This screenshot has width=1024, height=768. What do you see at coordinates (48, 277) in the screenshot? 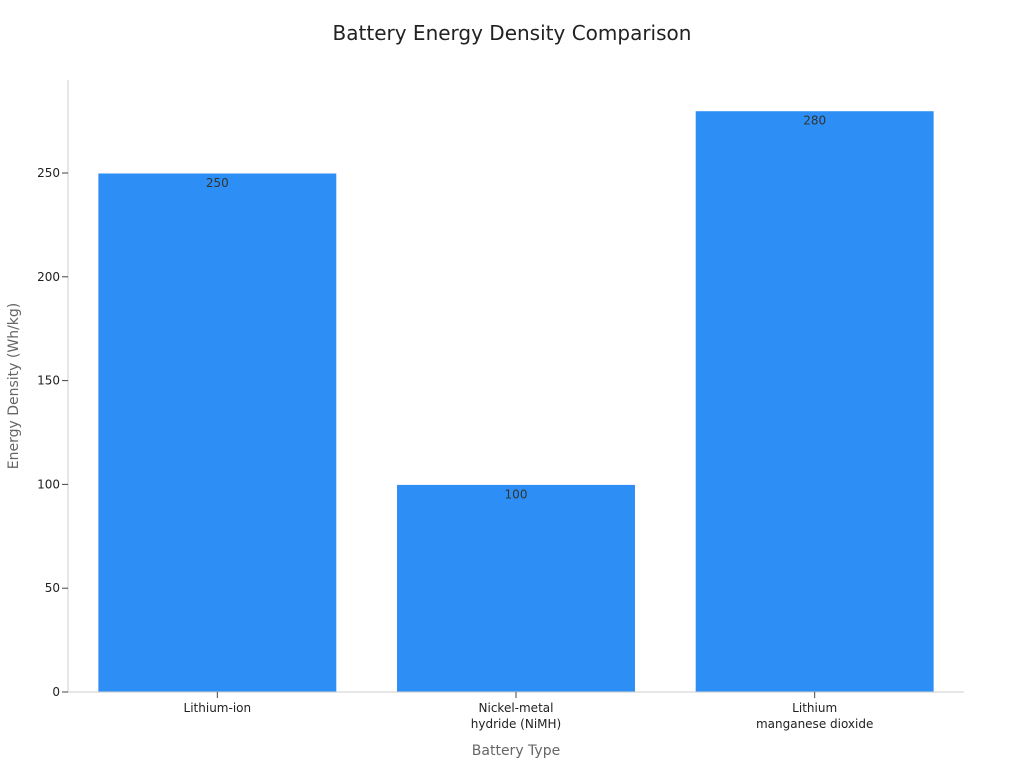
I see `y-tick-label: 200` at bounding box center [48, 277].